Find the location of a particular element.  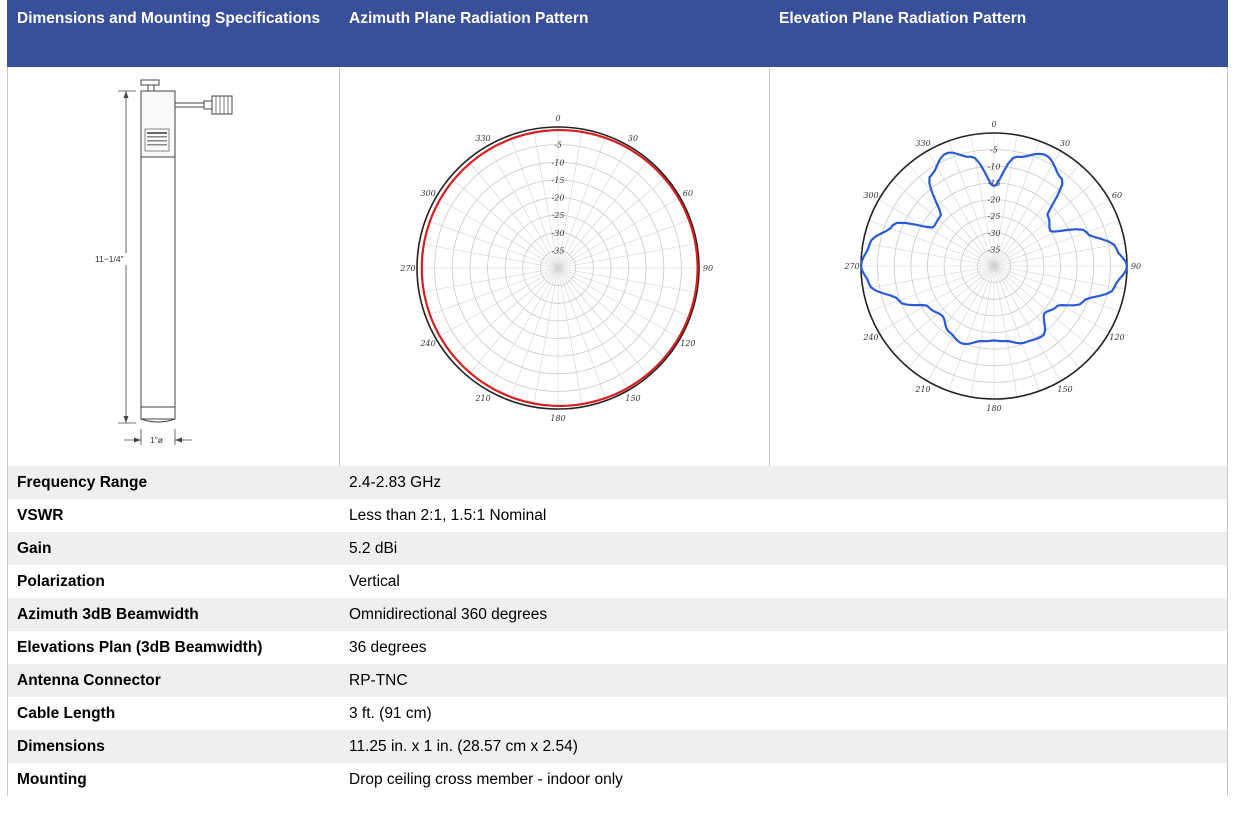

header-azimuth: Azimuth Plane Radiation Pattern is located at coordinates (469, 18).